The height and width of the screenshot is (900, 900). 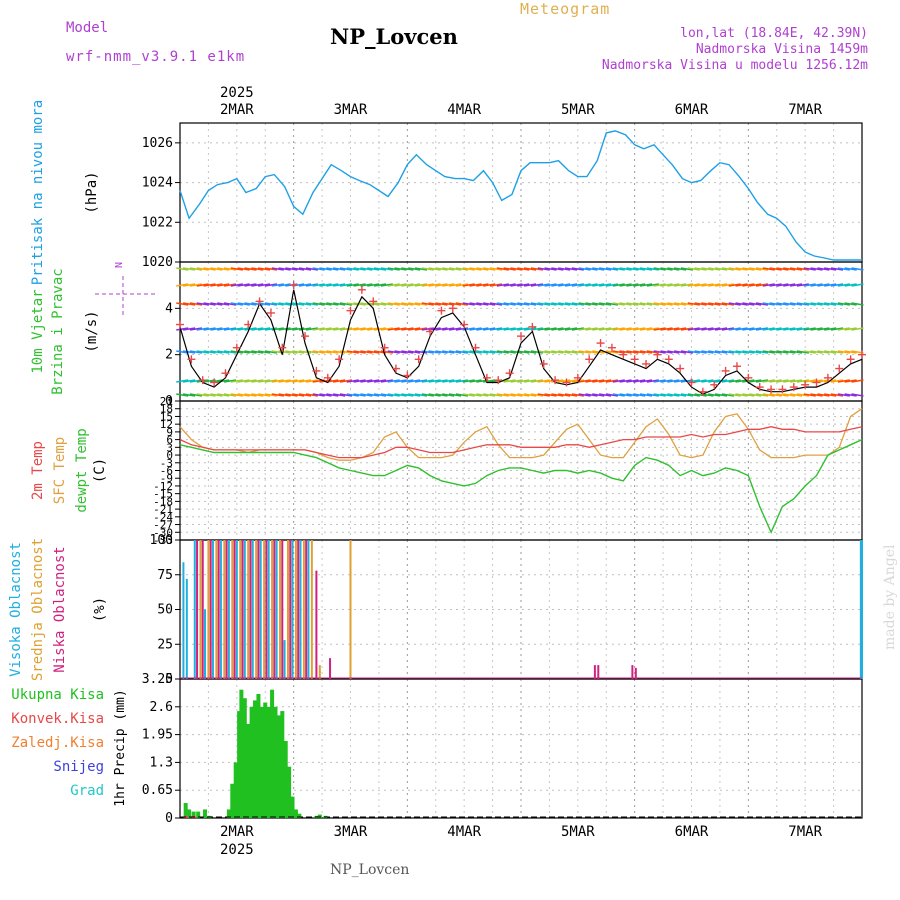 What do you see at coordinates (100, 609) in the screenshot?
I see `axis-title-cloud: (%)` at bounding box center [100, 609].